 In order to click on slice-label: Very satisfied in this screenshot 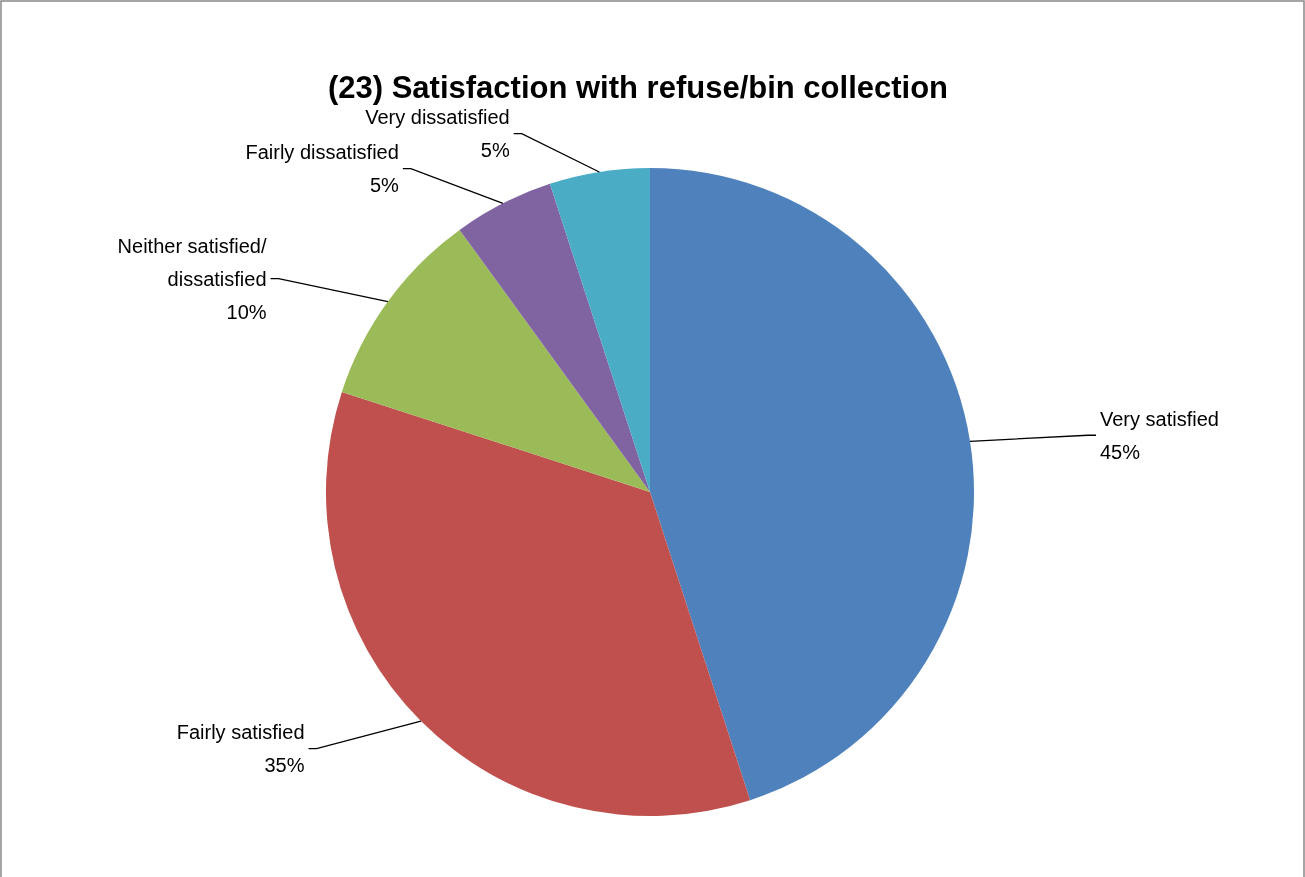, I will do `click(1159, 418)`.